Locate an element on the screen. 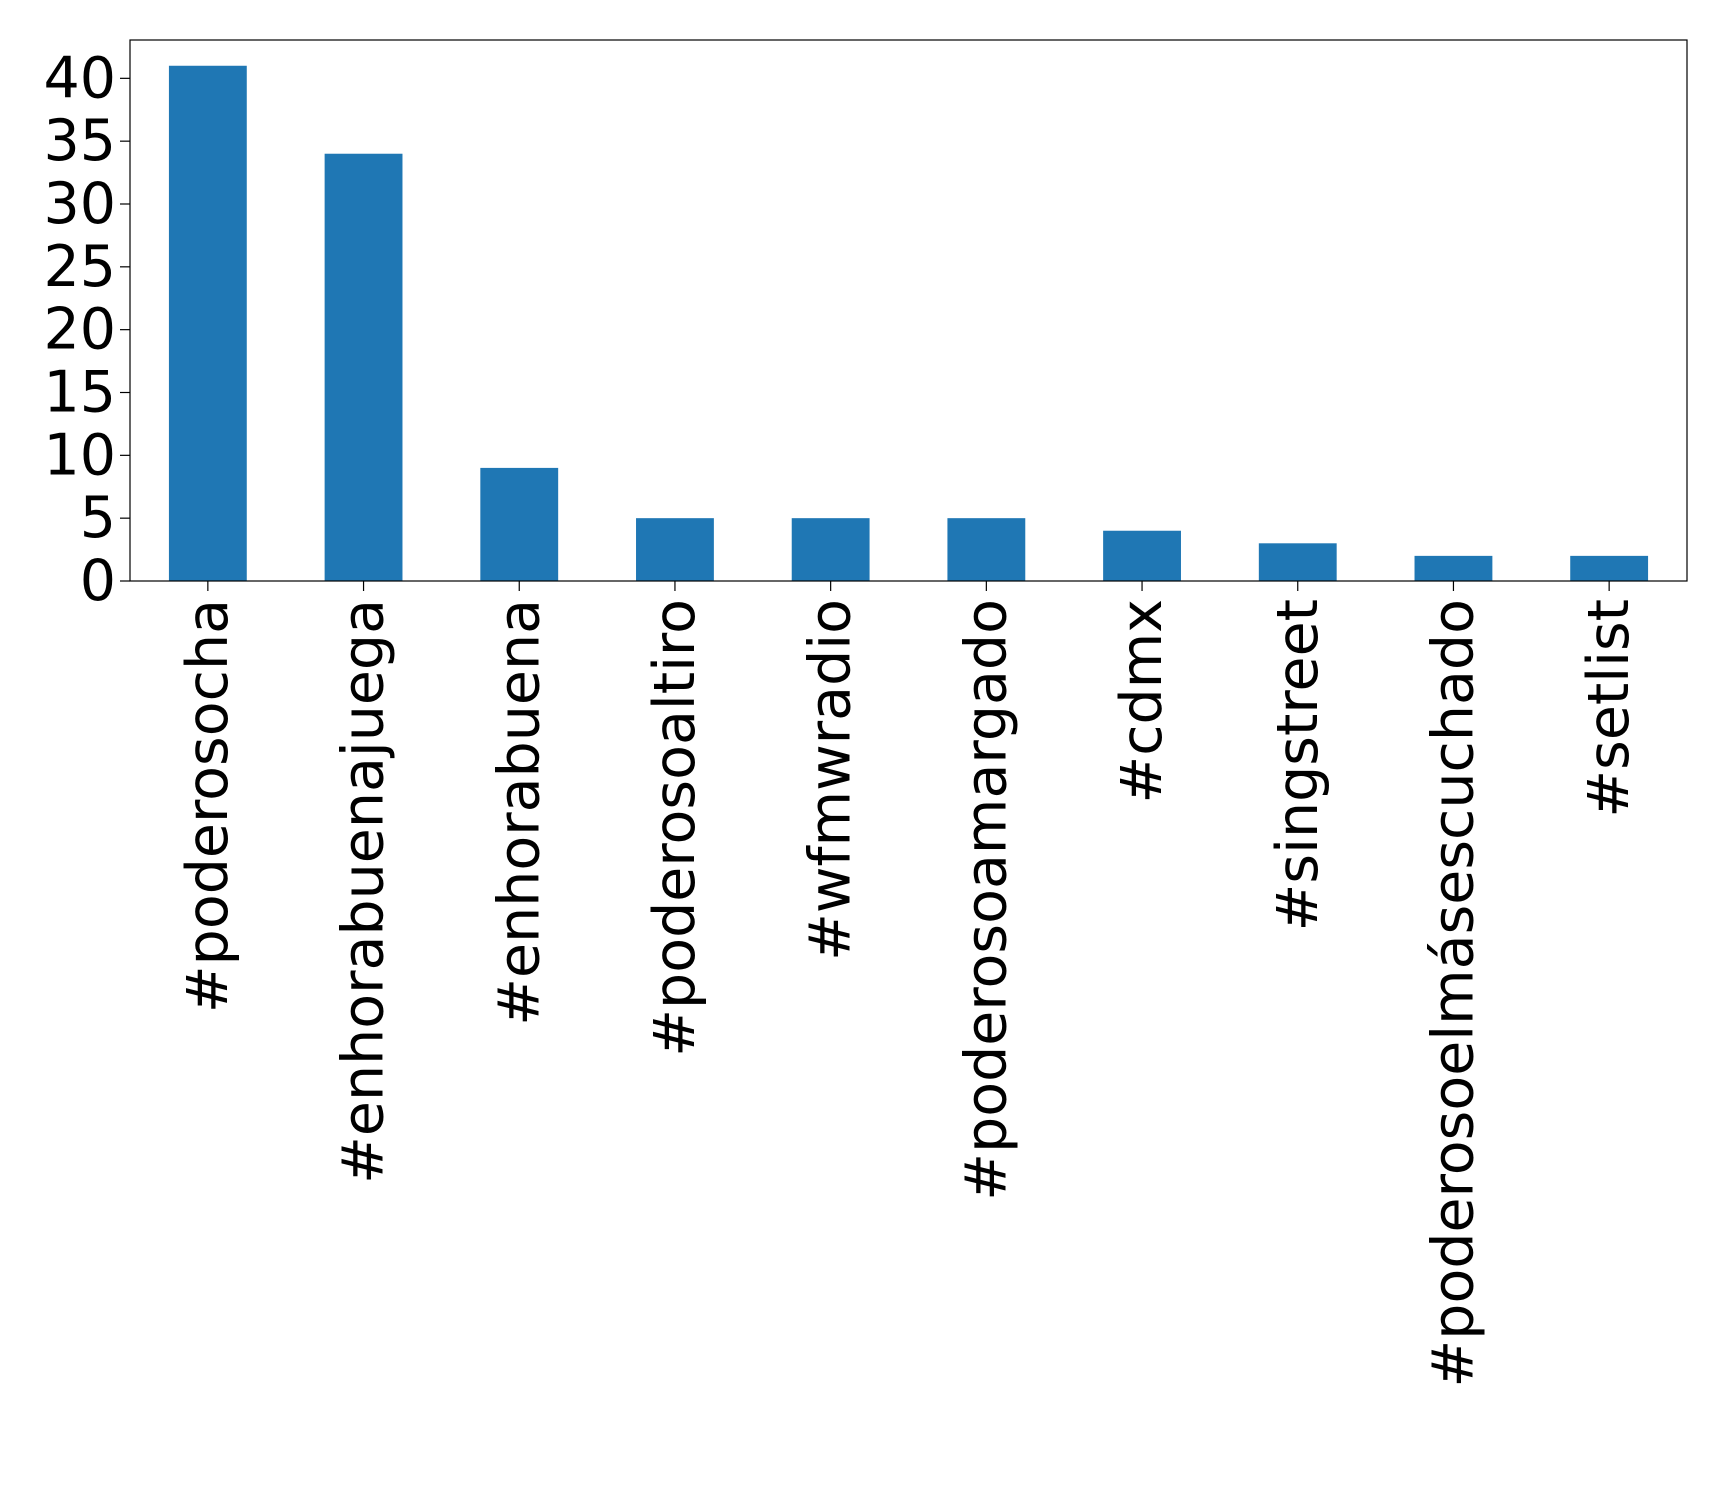  x-tick-label: #poderosoaltiro is located at coordinates (675, 828).